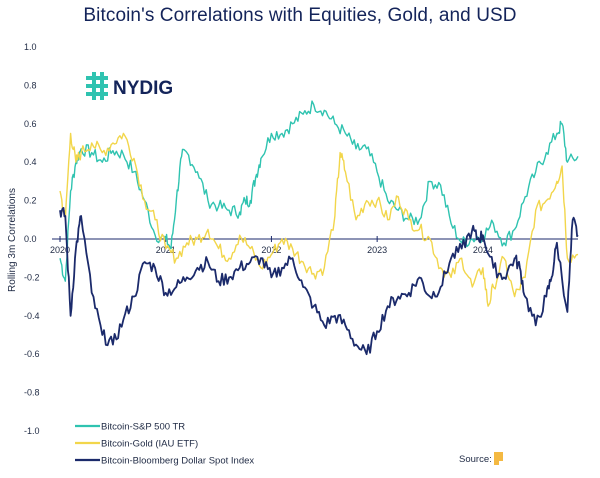  Describe the element at coordinates (32, 393) in the screenshot. I see `y-tick-label: -0.8` at that location.